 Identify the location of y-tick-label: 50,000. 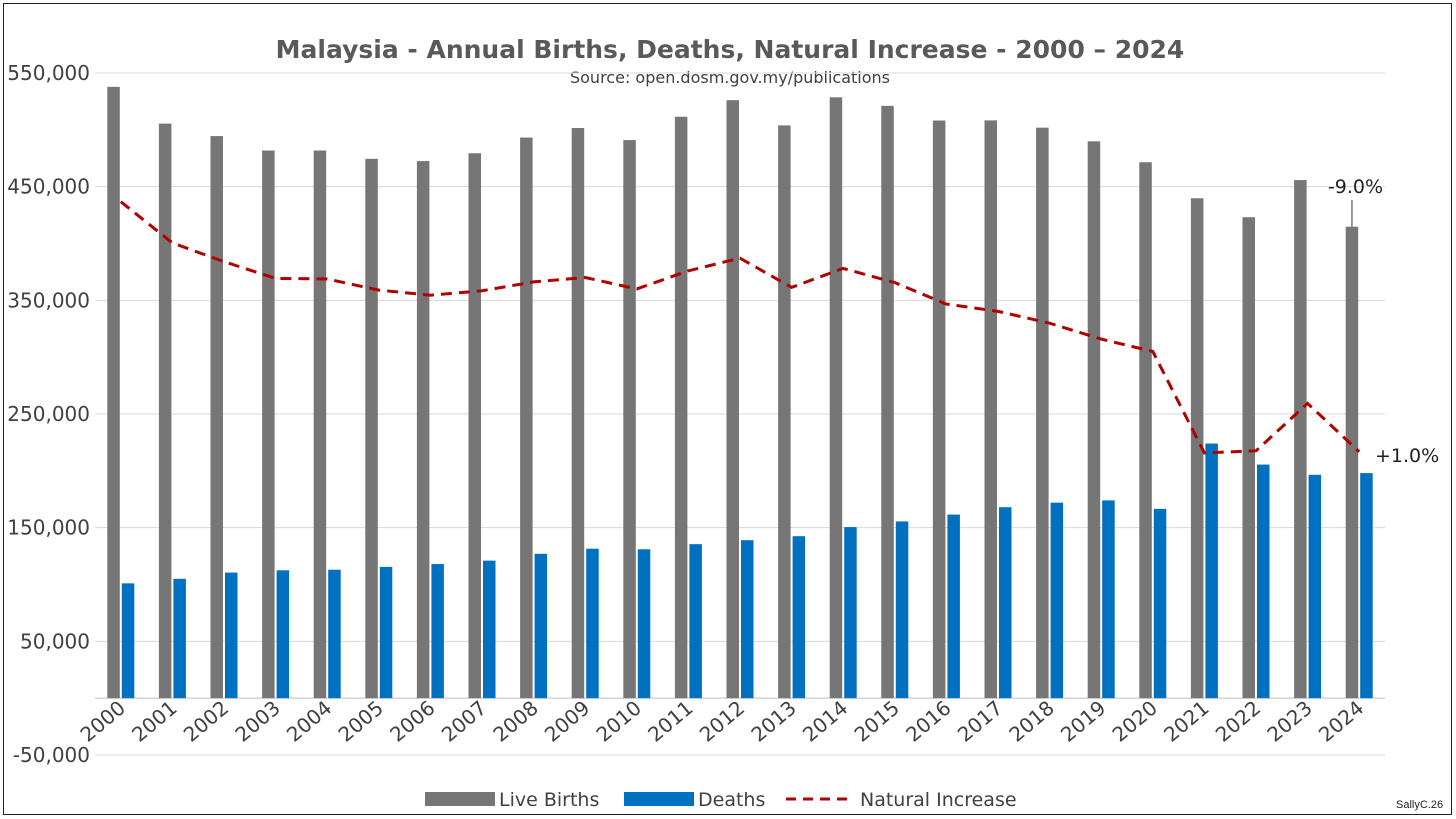
(55, 641).